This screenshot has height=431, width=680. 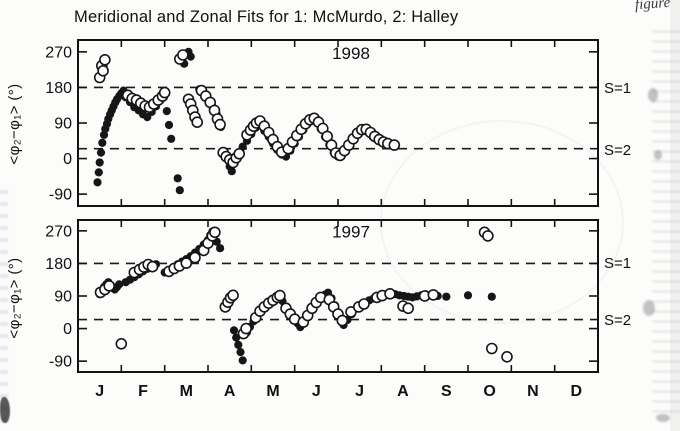 What do you see at coordinates (143, 391) in the screenshot?
I see `month-label: F` at bounding box center [143, 391].